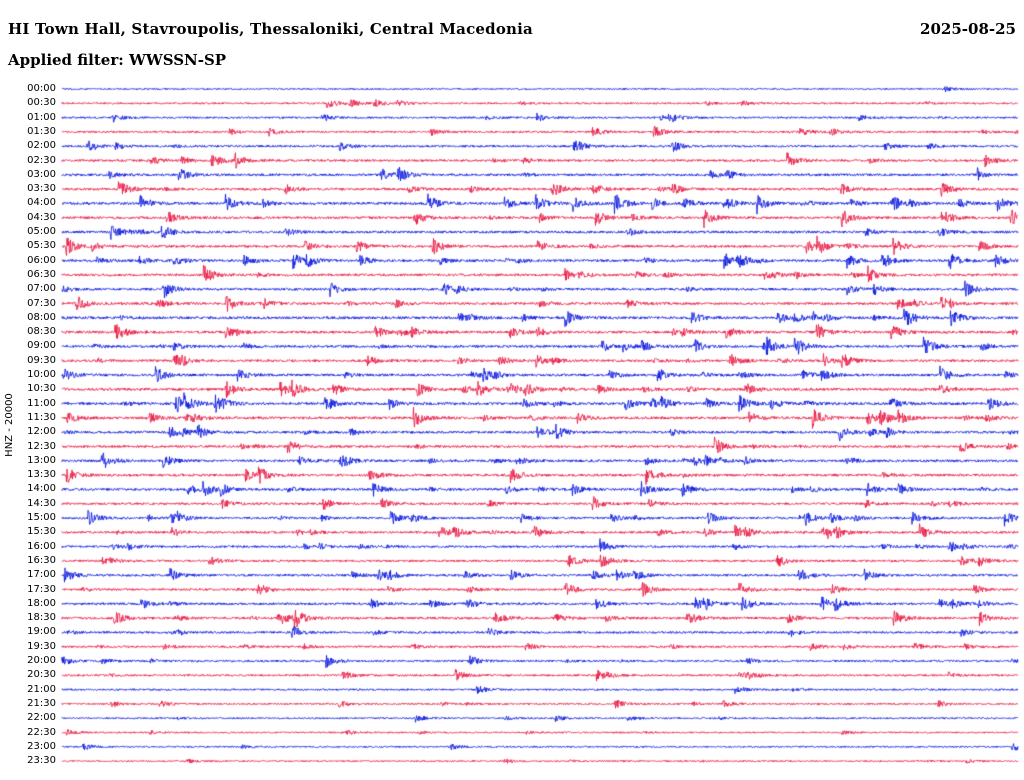  I want to click on time-label-0000: 00:00, so click(41, 88).